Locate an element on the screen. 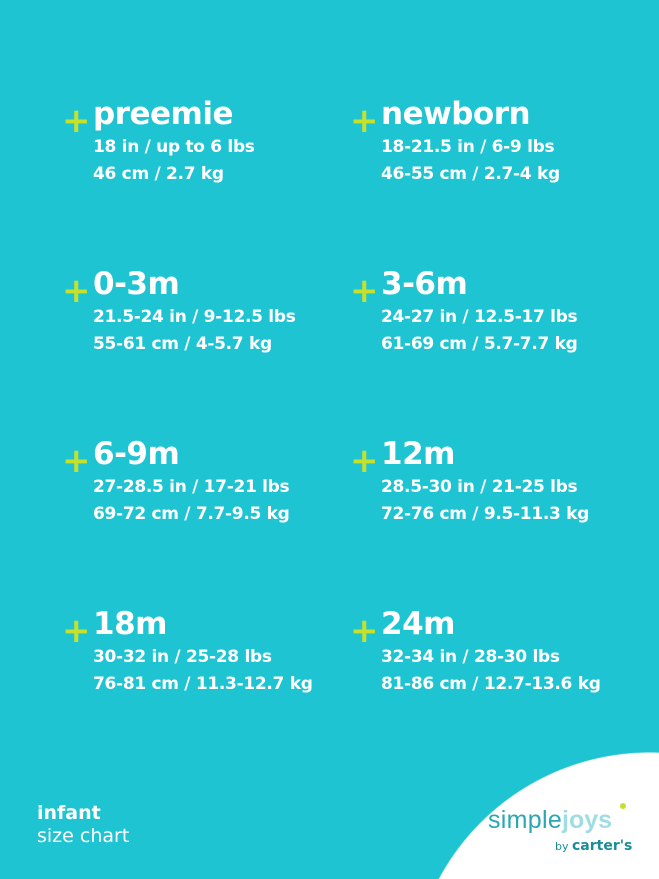 This screenshot has height=879, width=659. footer-infant: infant is located at coordinates (69, 813).